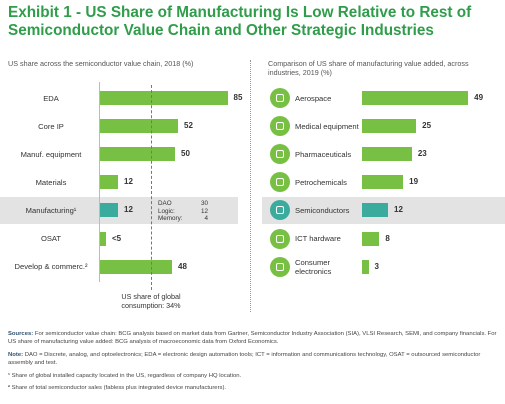 The width and height of the screenshot is (505, 404). I want to click on value-label: 25, so click(427, 126).